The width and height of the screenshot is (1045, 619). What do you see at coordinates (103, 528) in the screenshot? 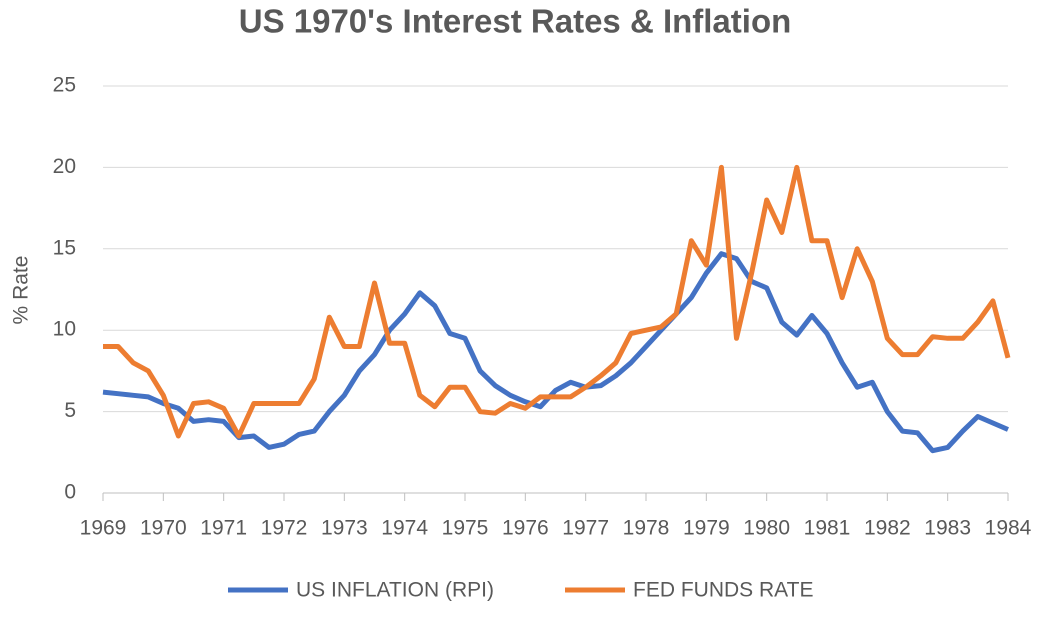
I see `x-tick-label: 1969` at bounding box center [103, 528].